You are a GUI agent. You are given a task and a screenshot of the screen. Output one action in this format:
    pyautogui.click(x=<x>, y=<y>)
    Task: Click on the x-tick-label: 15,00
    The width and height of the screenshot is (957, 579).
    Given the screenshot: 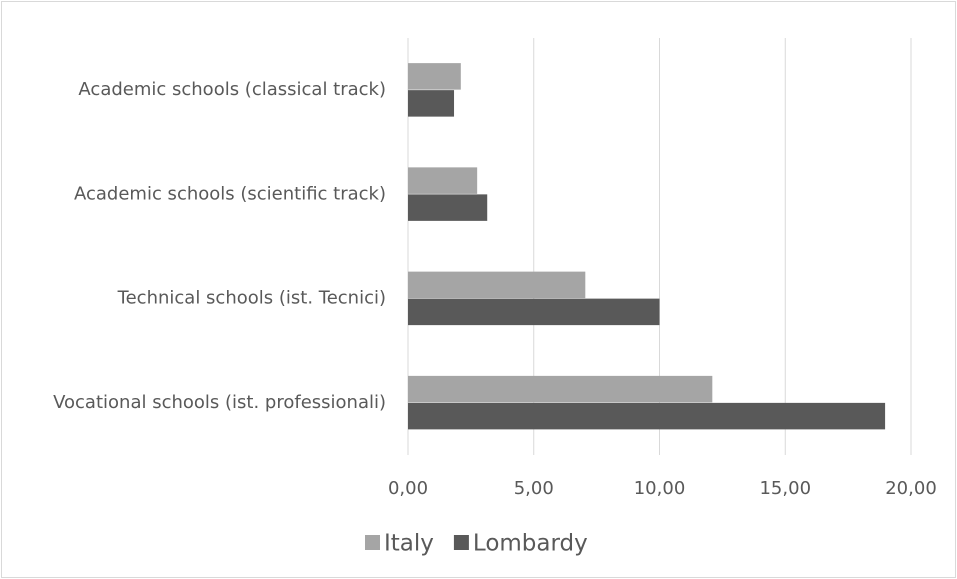 What is the action you would take?
    pyautogui.click(x=785, y=488)
    